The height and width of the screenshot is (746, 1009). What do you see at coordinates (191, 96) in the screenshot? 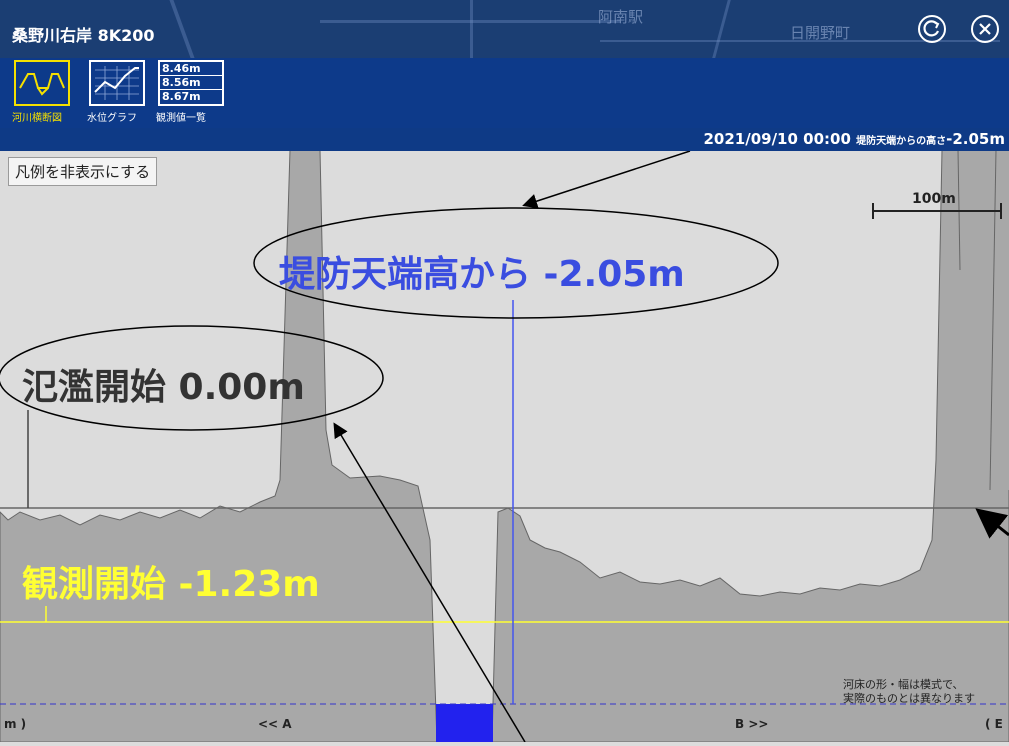
I see `list-value: 8.67m` at bounding box center [191, 96].